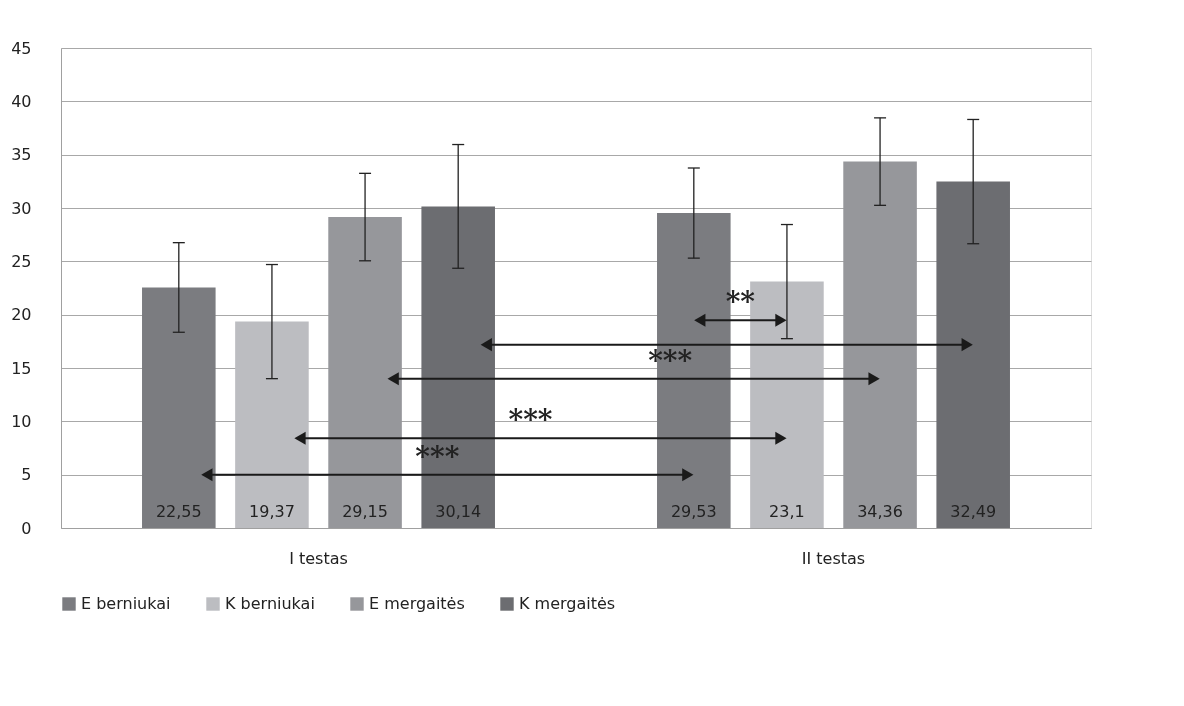  What do you see at coordinates (21, 368) in the screenshot?
I see `y-tick-label: 15` at bounding box center [21, 368].